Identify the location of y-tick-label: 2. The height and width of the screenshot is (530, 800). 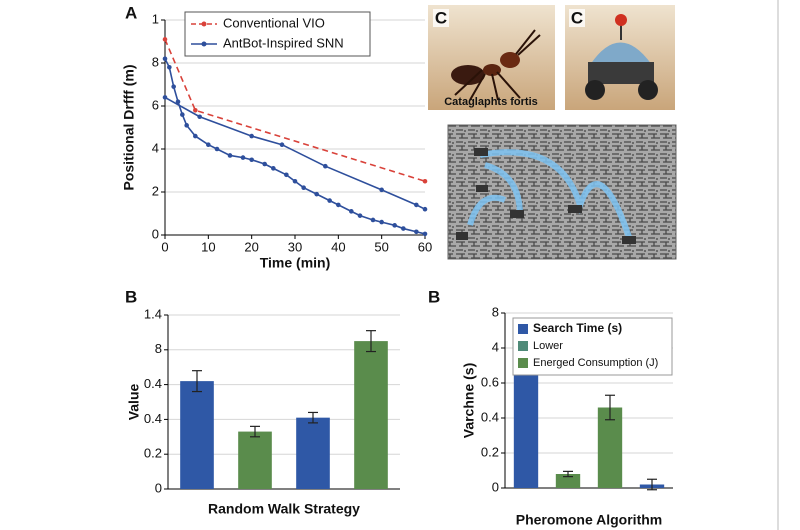
(155, 190).